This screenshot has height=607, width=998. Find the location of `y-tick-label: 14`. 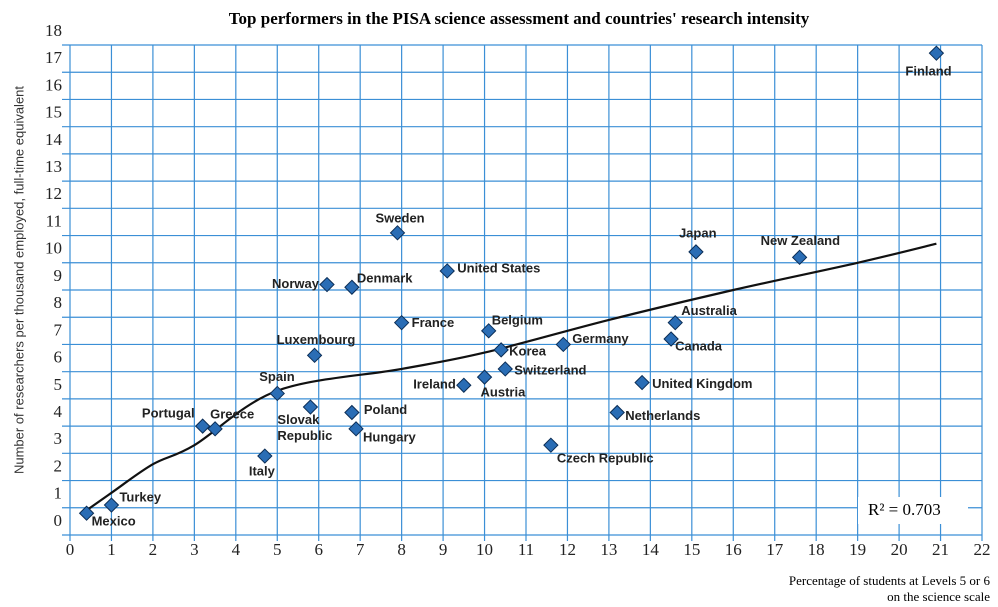

y-tick-label: 14 is located at coordinates (54, 139).